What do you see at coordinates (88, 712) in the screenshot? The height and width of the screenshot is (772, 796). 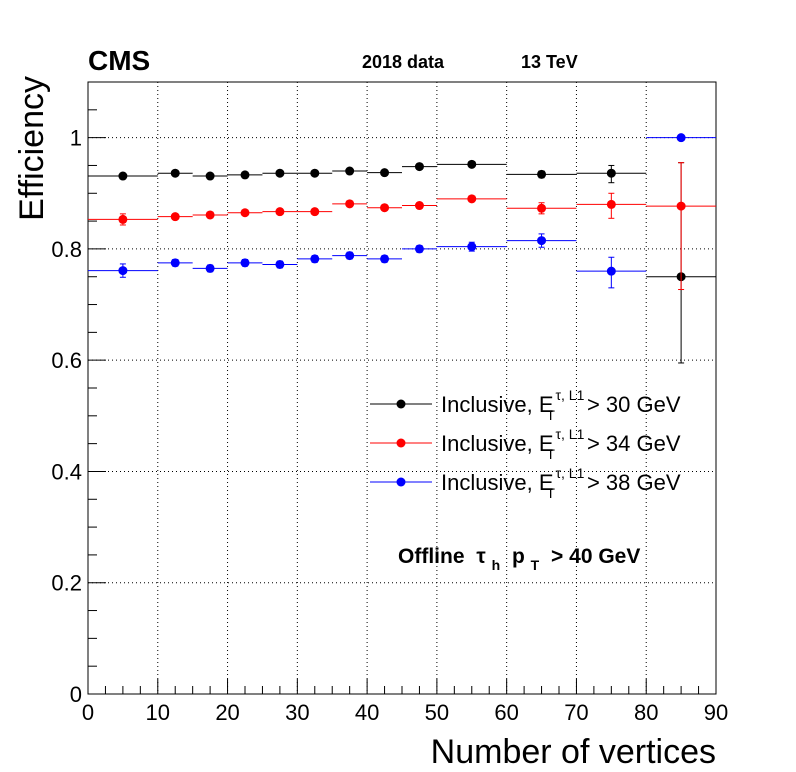 I see `x-tick-label: 0` at bounding box center [88, 712].